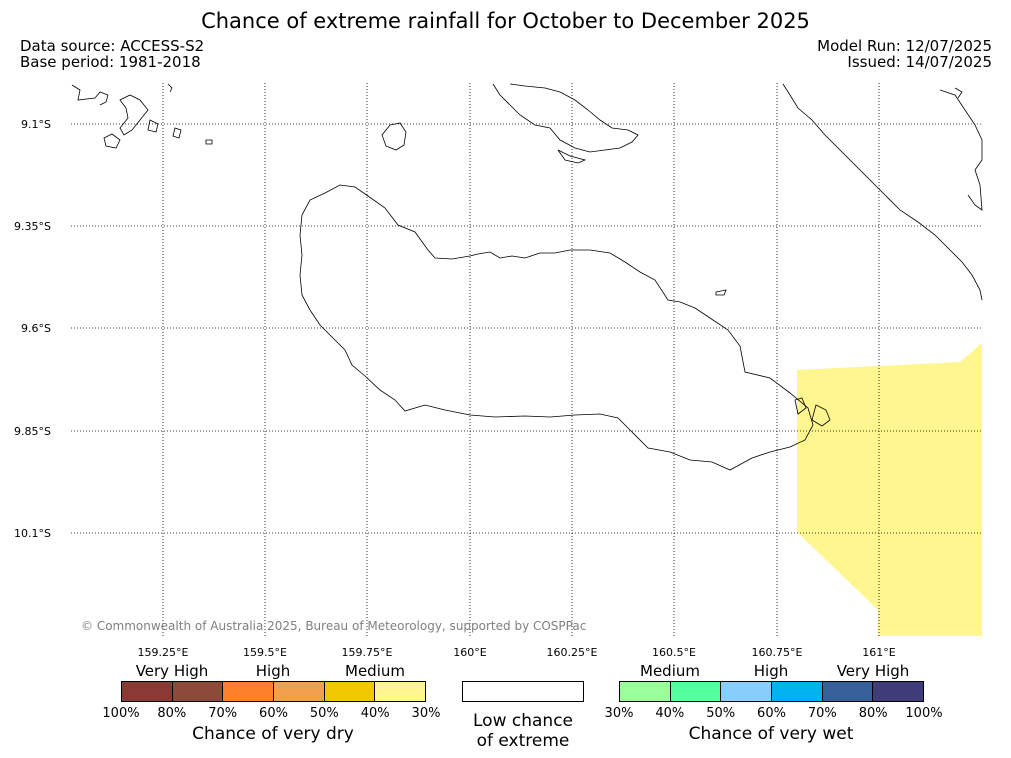  What do you see at coordinates (572, 652) in the screenshot?
I see `lon-tick: 160.25°E` at bounding box center [572, 652].